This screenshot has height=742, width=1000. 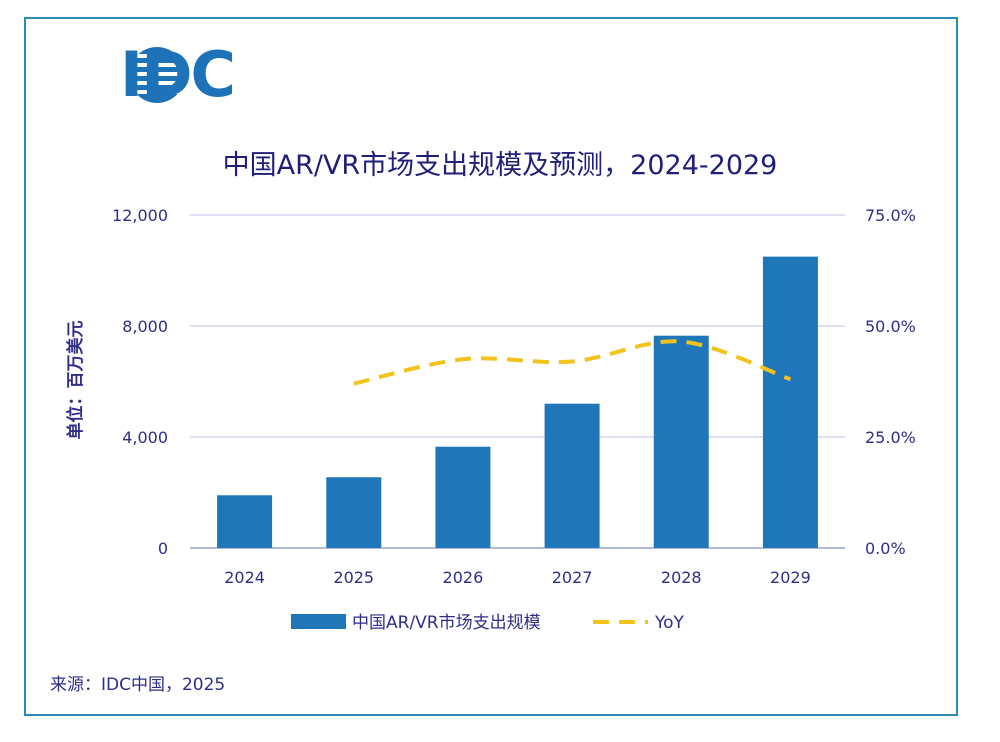 I want to click on idc-globe-icon, so click(x=157, y=75).